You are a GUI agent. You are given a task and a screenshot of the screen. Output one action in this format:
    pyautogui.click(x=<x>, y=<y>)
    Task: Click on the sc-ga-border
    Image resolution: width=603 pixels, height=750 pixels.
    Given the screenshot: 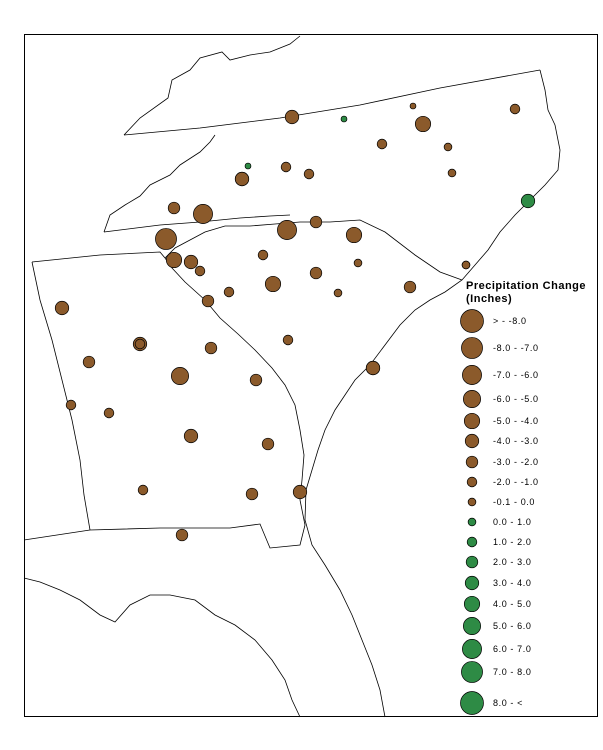 What is the action you would take?
    pyautogui.click(x=234, y=379)
    